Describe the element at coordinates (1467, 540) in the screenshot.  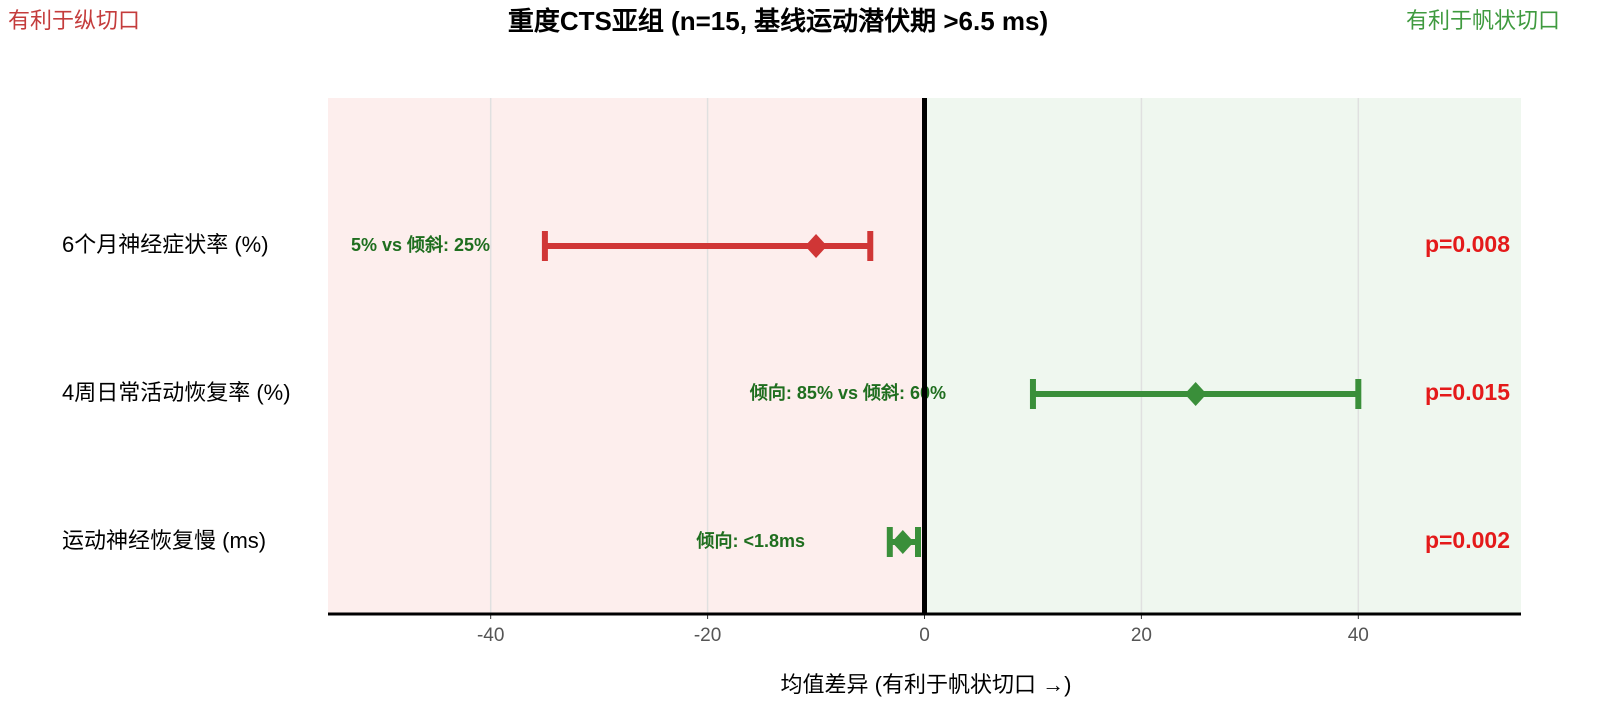
I see `p-value: p=0.002` at that location.